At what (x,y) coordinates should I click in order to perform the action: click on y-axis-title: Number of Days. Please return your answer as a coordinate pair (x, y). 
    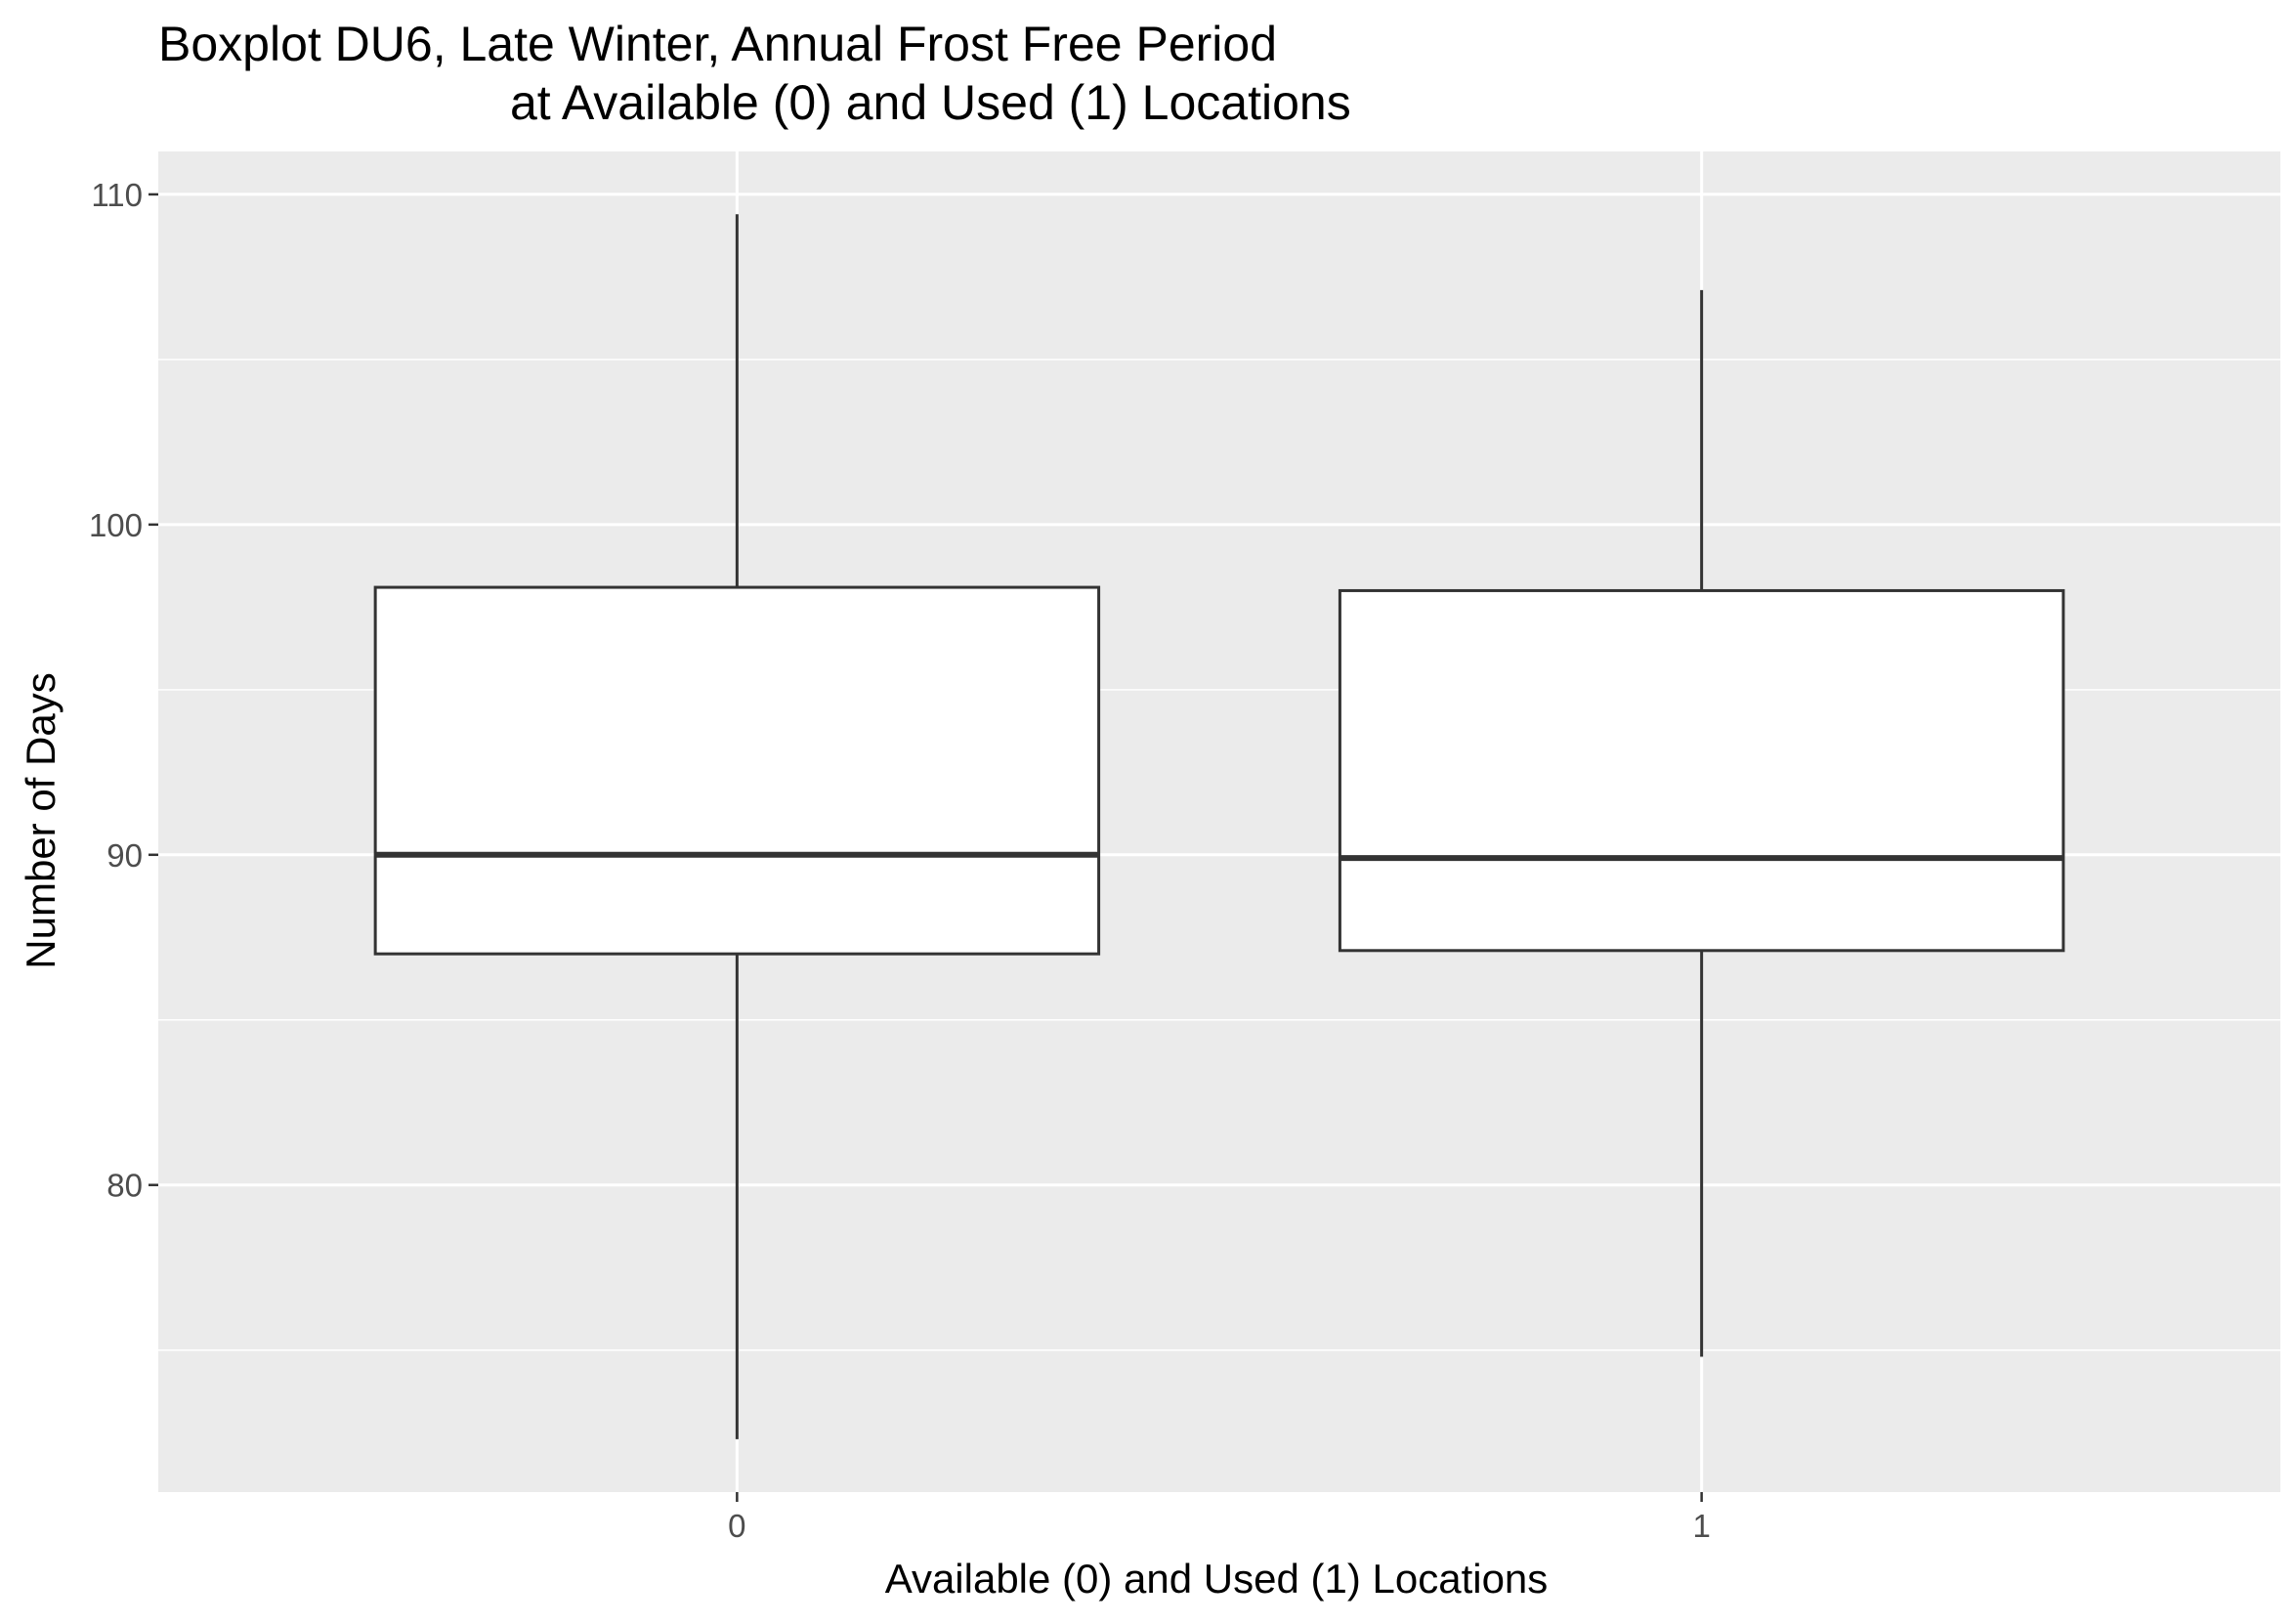
    Looking at the image, I should click on (41, 820).